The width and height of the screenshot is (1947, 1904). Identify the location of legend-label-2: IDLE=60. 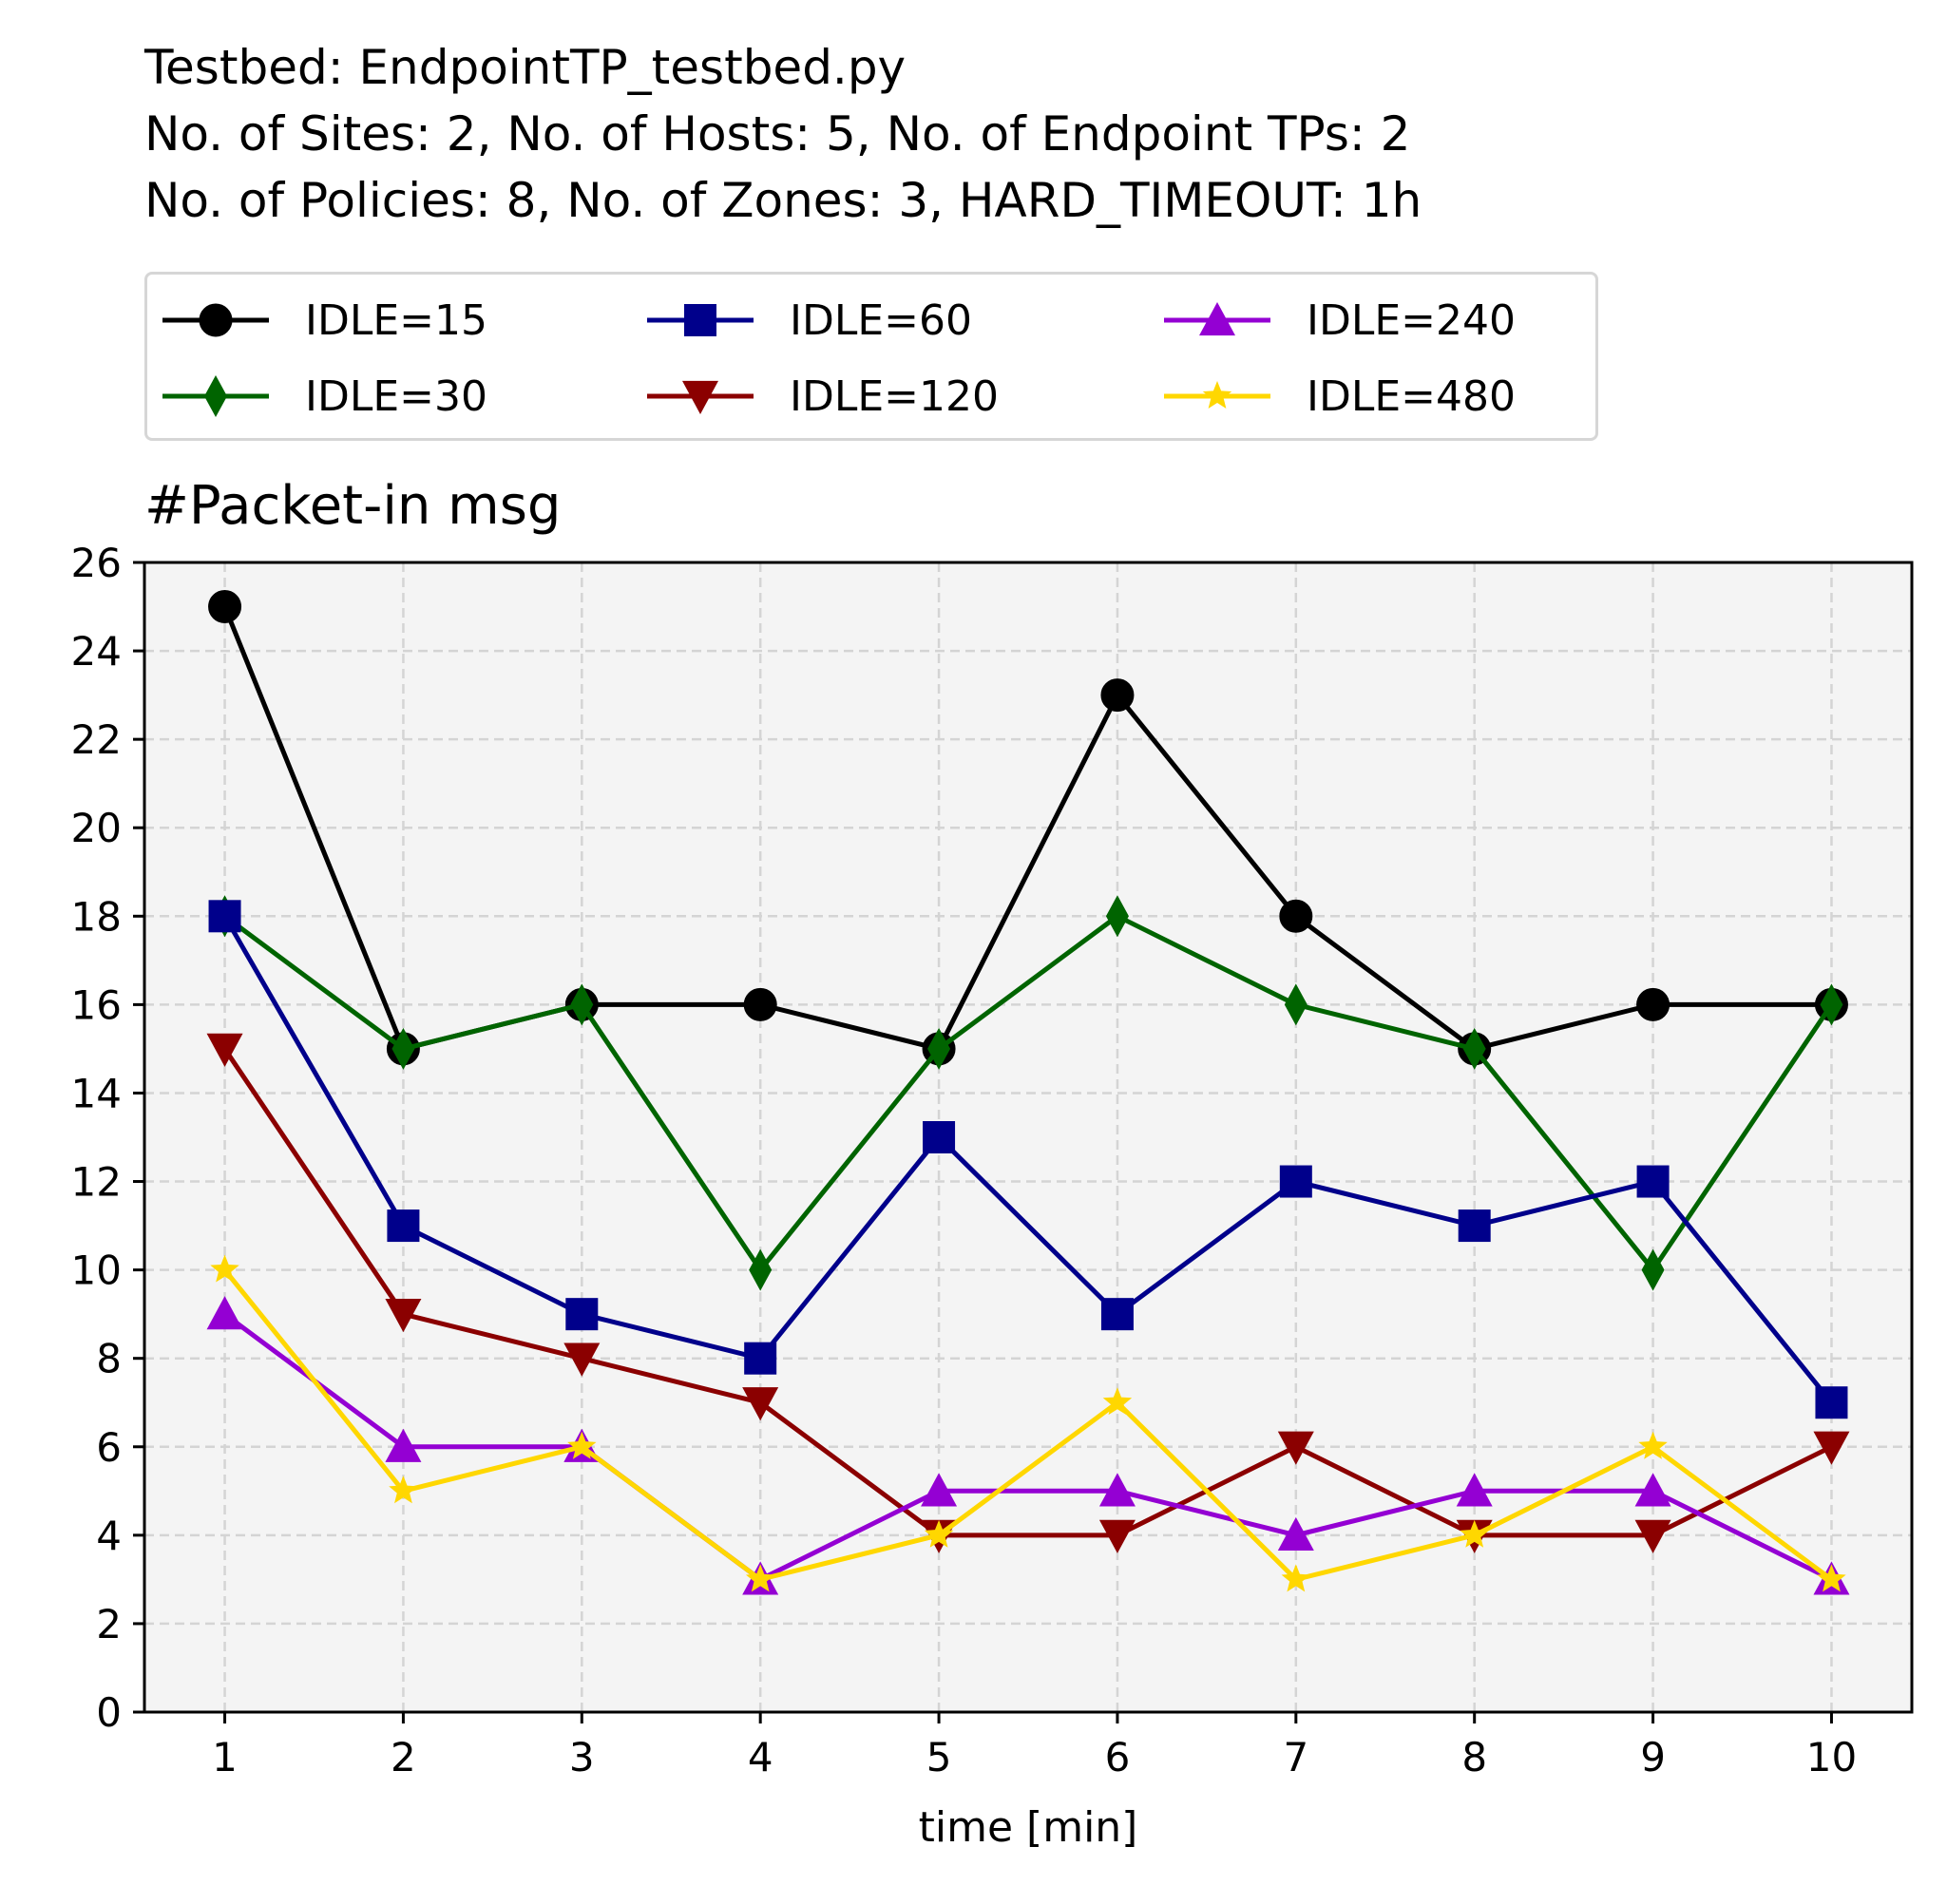
(881, 320).